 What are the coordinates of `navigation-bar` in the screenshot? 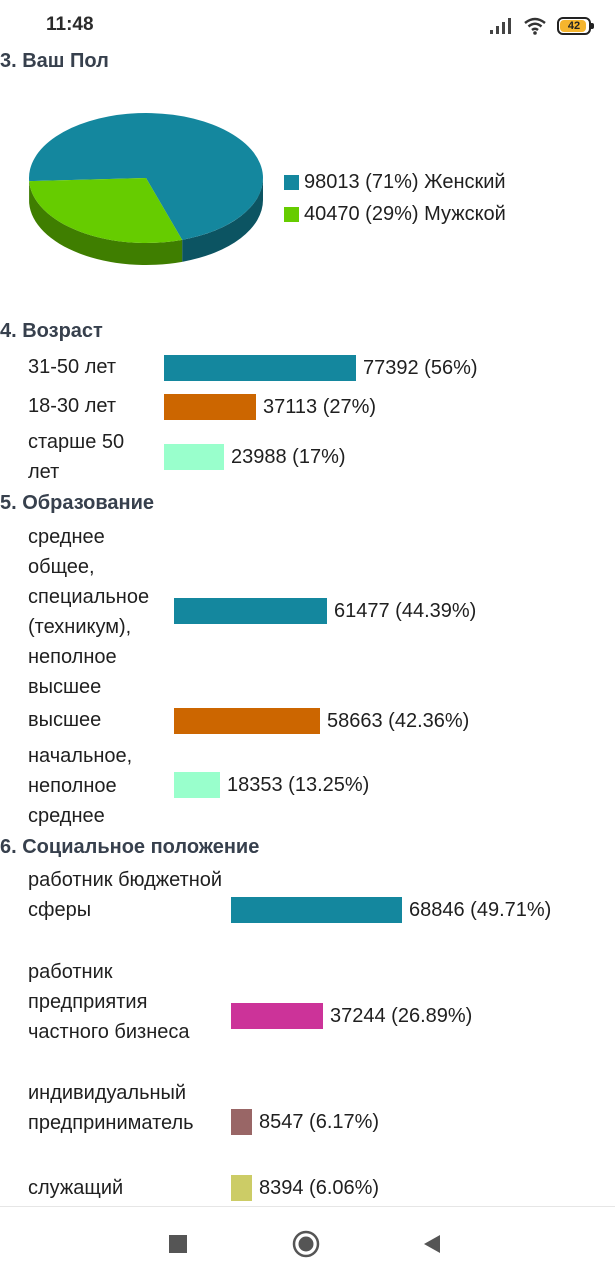 It's located at (307, 1243).